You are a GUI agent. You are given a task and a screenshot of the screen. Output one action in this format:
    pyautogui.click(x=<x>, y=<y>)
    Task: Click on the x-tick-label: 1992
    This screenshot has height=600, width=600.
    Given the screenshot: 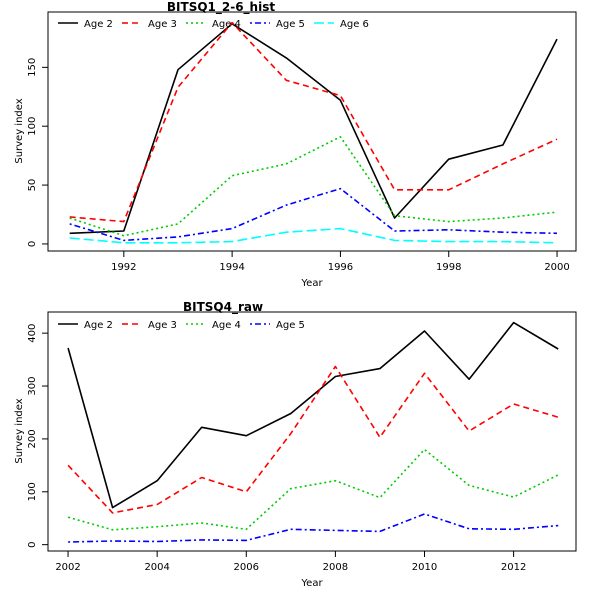 What is the action you would take?
    pyautogui.click(x=123, y=267)
    